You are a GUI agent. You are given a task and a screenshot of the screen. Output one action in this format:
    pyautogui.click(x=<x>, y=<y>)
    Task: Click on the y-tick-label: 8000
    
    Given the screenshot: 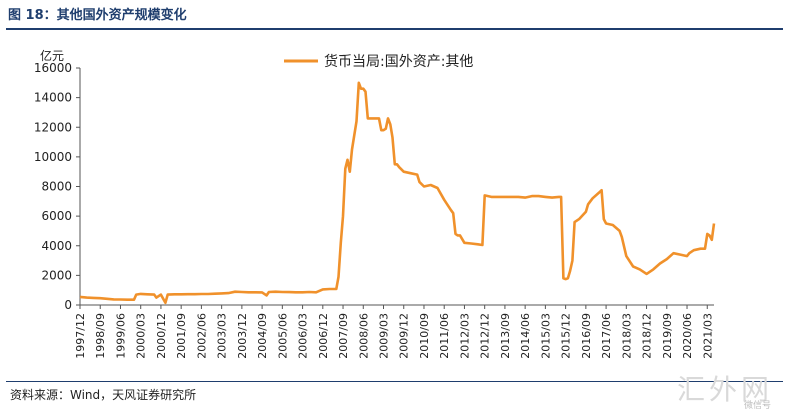 What is the action you would take?
    pyautogui.click(x=56, y=187)
    